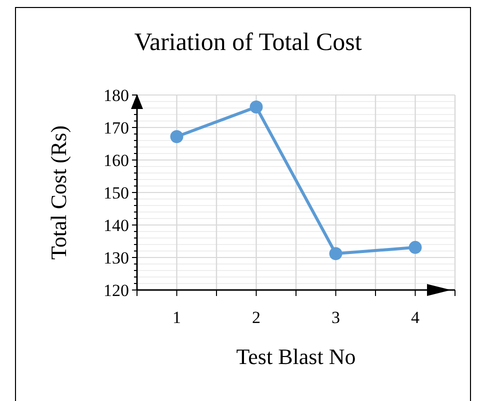 This screenshot has height=401, width=478. What do you see at coordinates (116, 290) in the screenshot?
I see `y-tick-label: 120` at bounding box center [116, 290].